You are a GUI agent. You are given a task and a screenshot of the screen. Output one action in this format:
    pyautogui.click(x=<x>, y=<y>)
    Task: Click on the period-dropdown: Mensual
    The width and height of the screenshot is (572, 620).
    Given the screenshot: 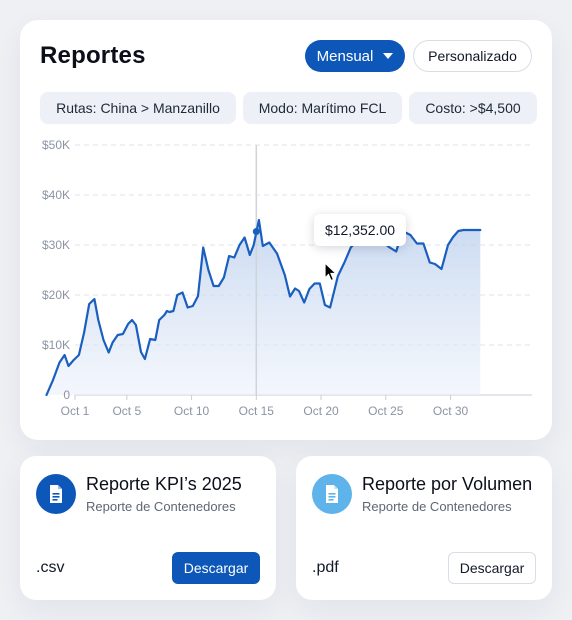 What is the action you would take?
    pyautogui.click(x=355, y=56)
    